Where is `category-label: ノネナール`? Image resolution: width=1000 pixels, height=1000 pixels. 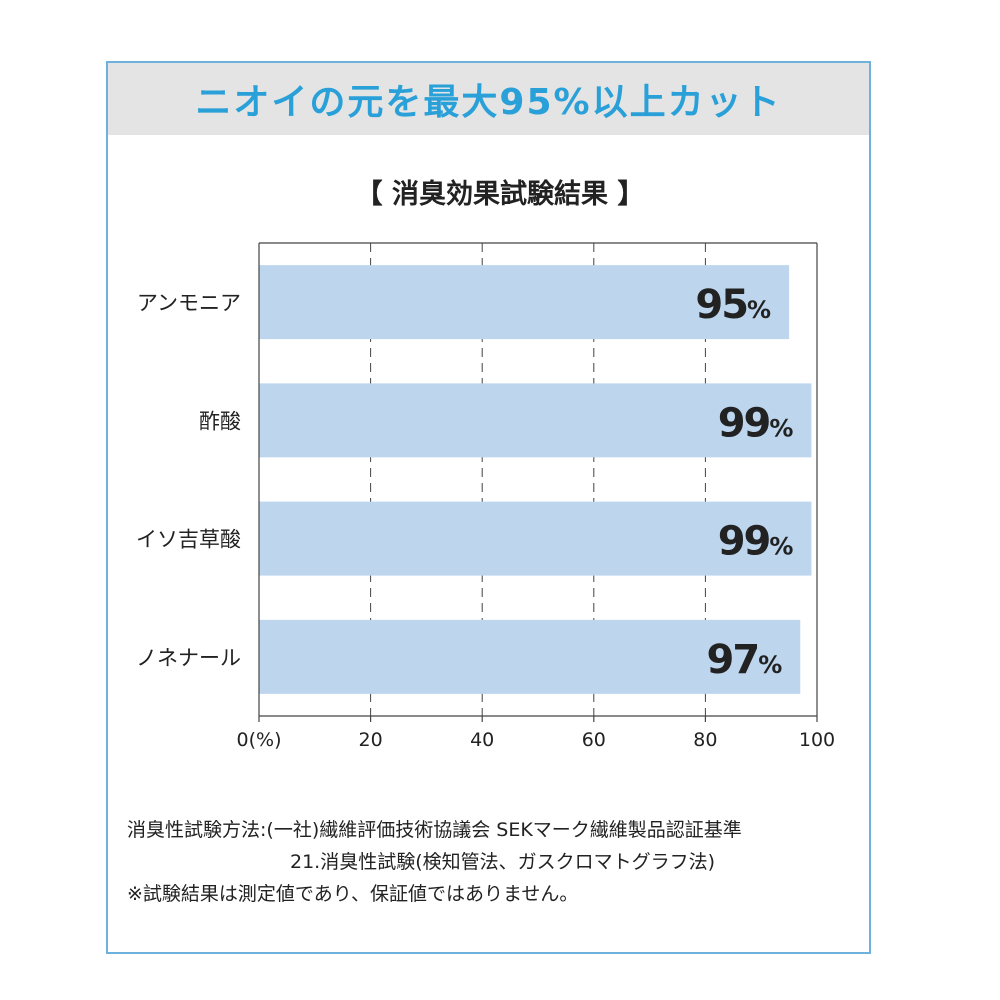
category-label: ノネナール is located at coordinates (188, 658).